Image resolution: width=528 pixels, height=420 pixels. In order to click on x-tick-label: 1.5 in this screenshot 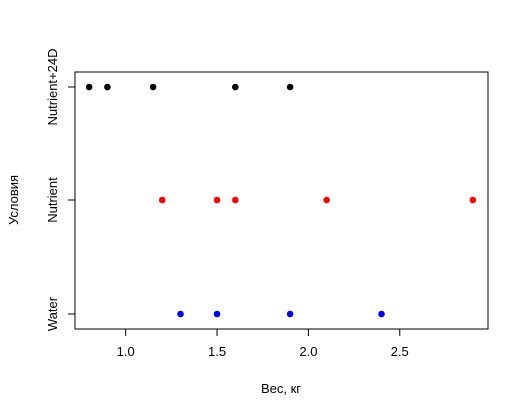, I will do `click(217, 351)`.